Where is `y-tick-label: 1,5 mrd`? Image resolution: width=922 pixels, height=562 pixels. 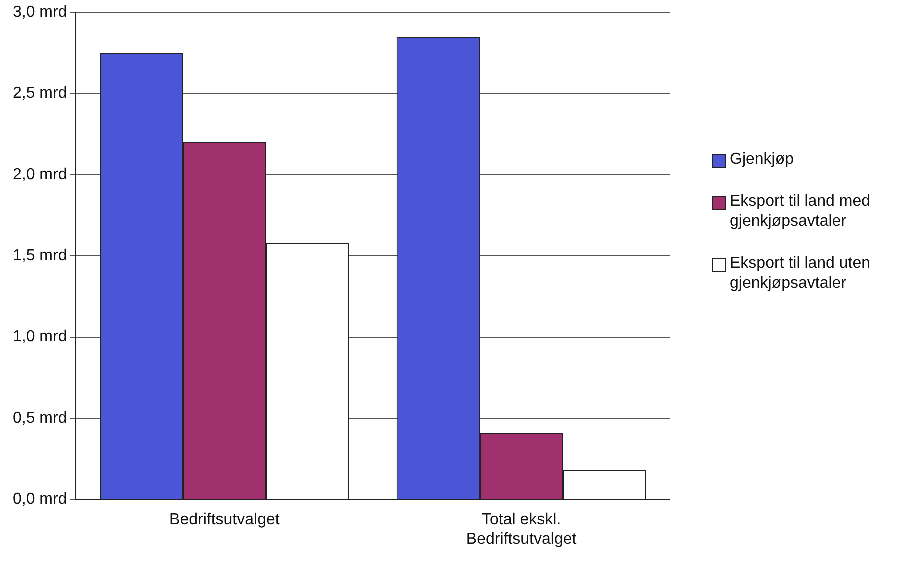 y-tick-label: 1,5 mrd is located at coordinates (40, 256).